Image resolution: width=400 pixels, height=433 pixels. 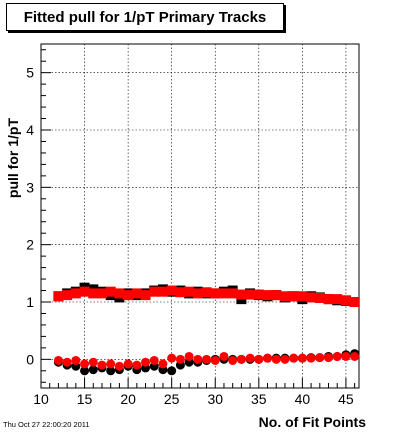 I want to click on y-tick-label: 1, so click(x=30, y=302).